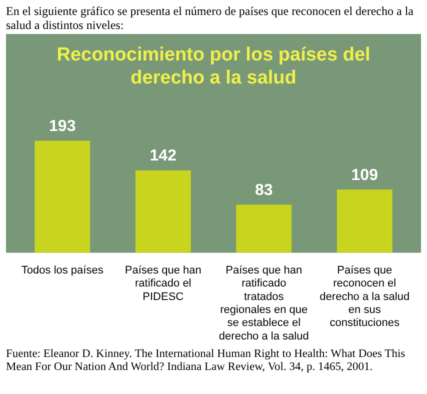 Image resolution: width=427 pixels, height=394 pixels. I want to click on x-tick-label: Países que han ratificado tratados regionales en que se establece el derecho a la salud, so click(263, 303).